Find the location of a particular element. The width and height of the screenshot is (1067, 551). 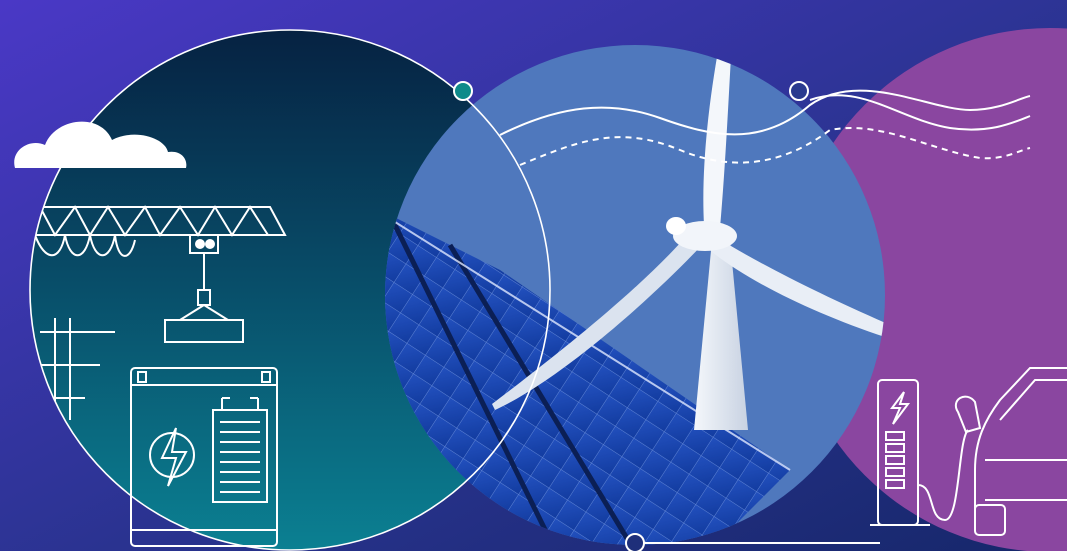

node-bottom is located at coordinates (635, 542).